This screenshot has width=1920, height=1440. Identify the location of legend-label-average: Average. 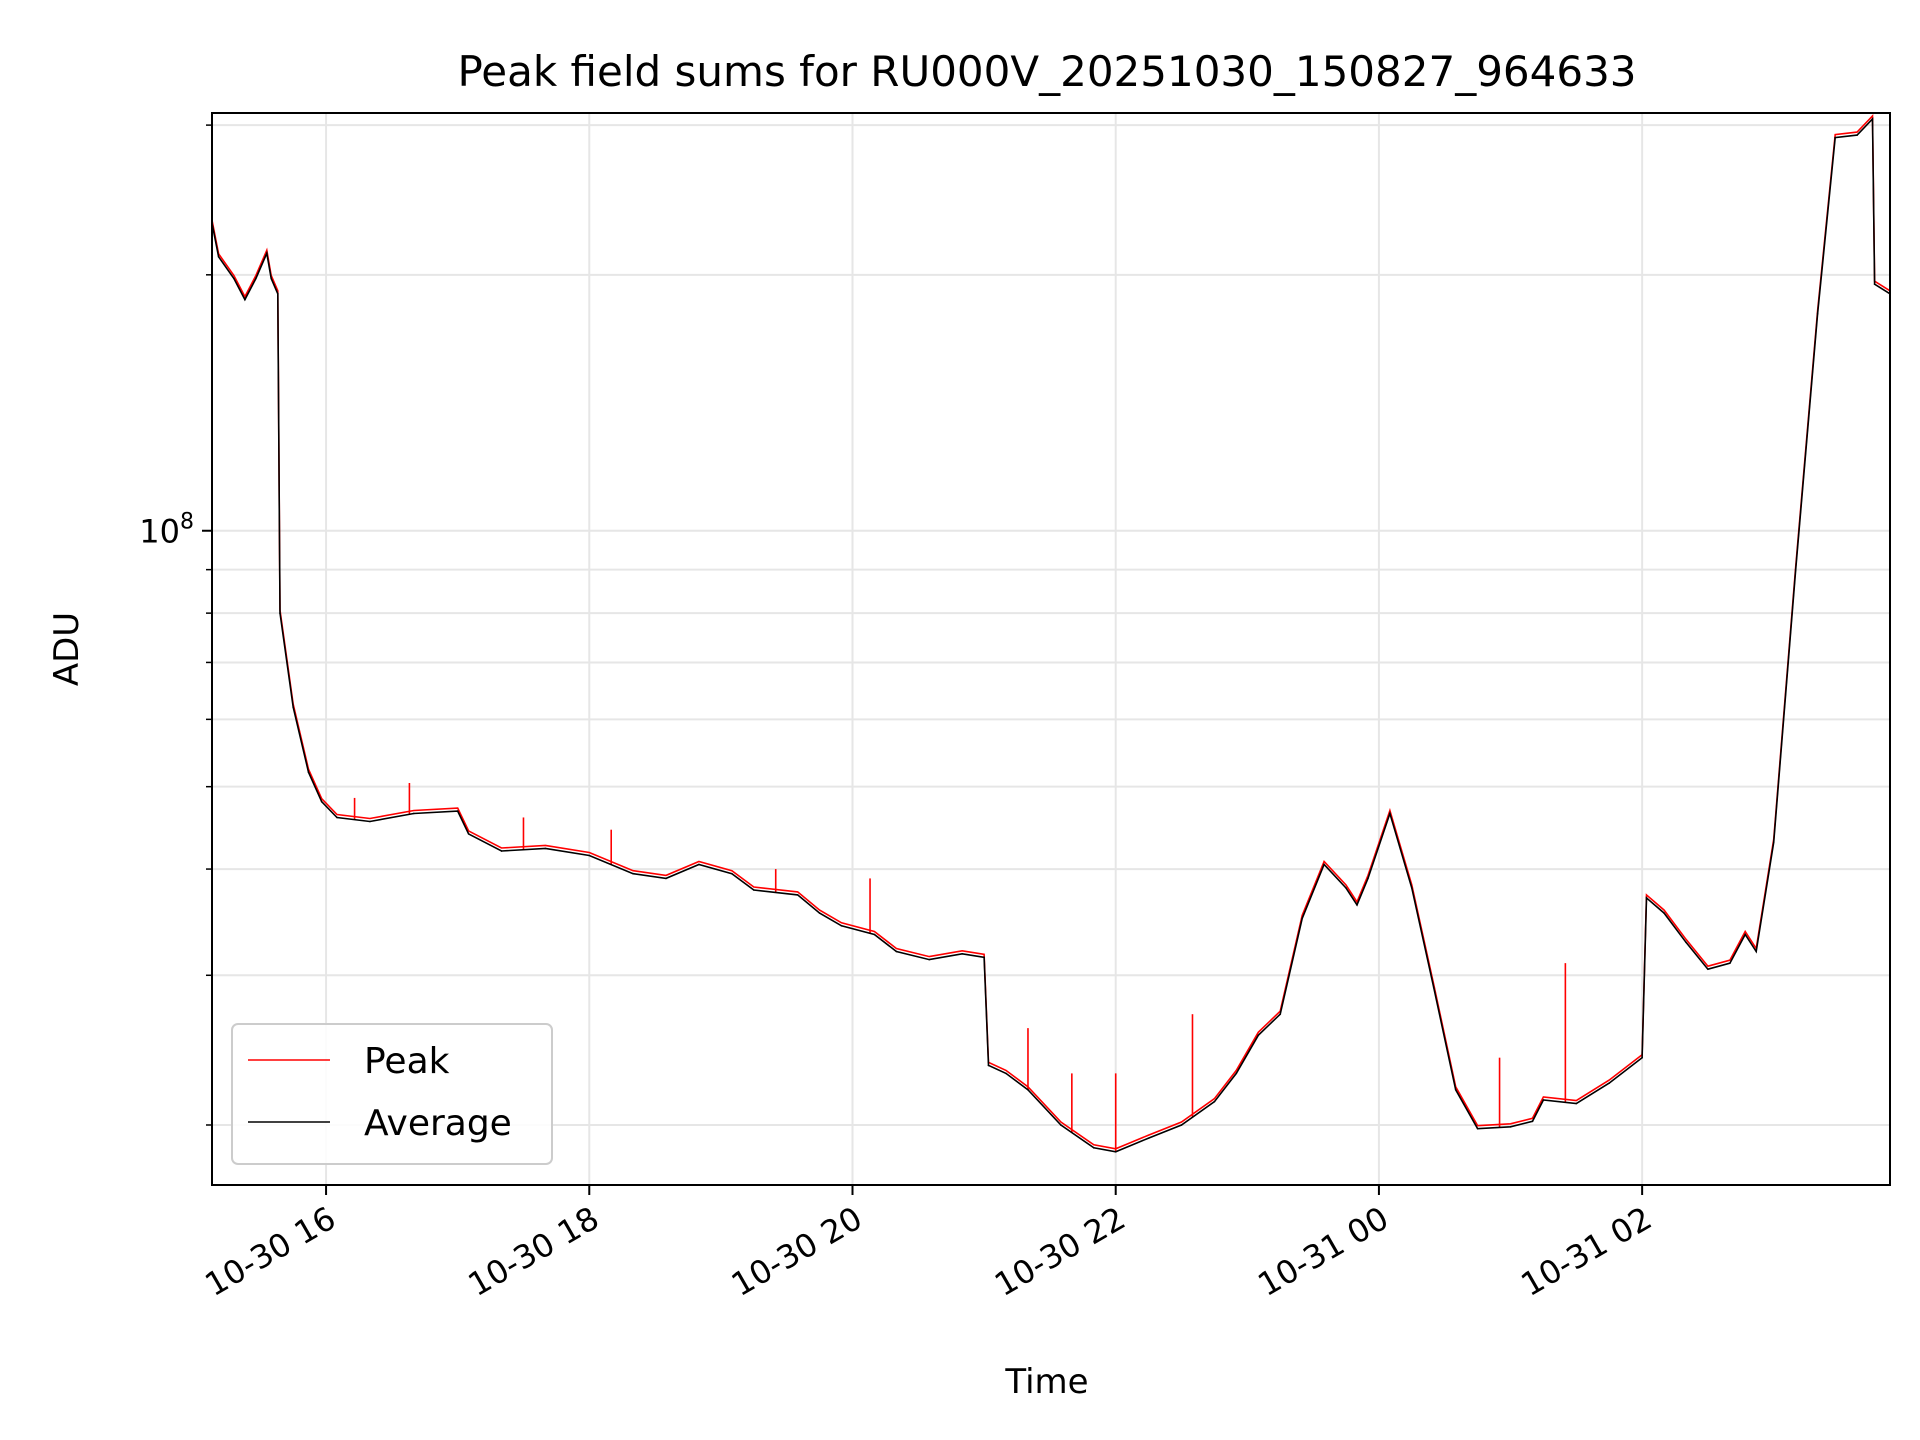
(438, 1123).